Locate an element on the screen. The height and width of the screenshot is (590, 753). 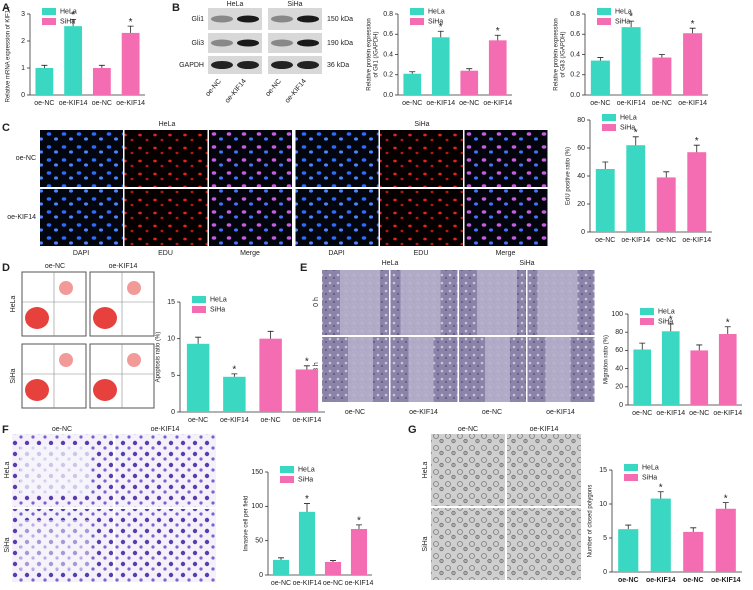
edu-column: Merge is located at coordinates (250, 253).